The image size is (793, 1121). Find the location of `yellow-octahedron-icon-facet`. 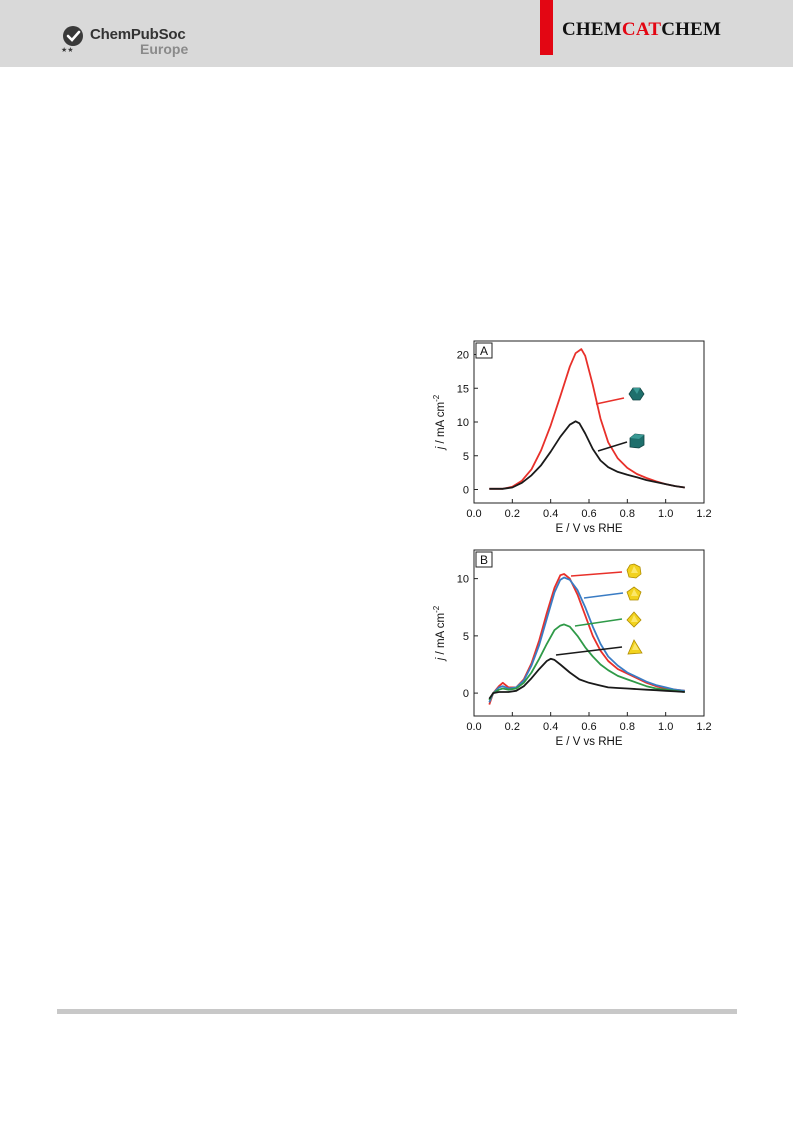

yellow-octahedron-icon-facet is located at coordinates (634, 618).